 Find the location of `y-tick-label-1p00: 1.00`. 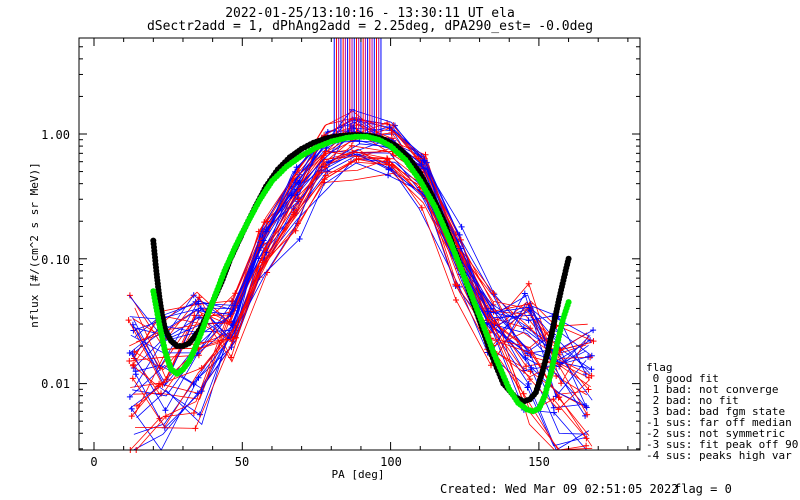

y-tick-label-1p00: 1.00 is located at coordinates (55, 135).